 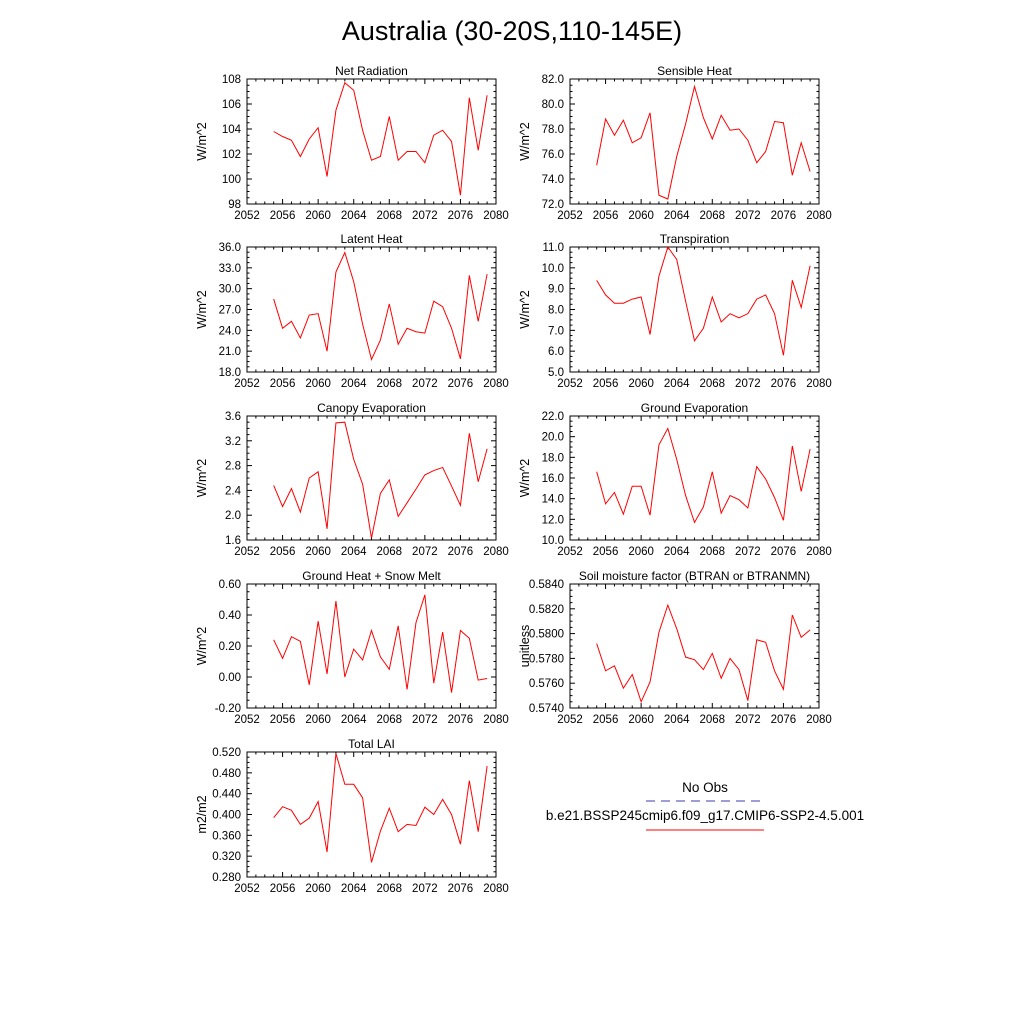 What do you see at coordinates (553, 205) in the screenshot?
I see `y-tick-label: 72.0` at bounding box center [553, 205].